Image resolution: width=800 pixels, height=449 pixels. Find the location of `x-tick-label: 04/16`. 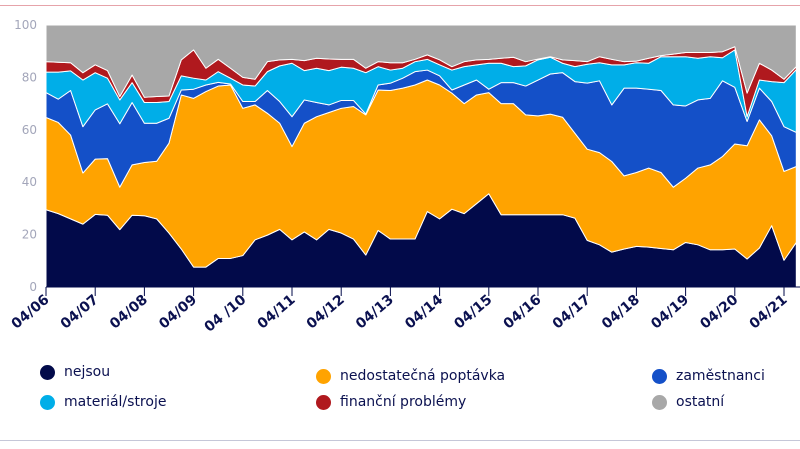

x-tick-label: 04/16 is located at coordinates (523, 312).